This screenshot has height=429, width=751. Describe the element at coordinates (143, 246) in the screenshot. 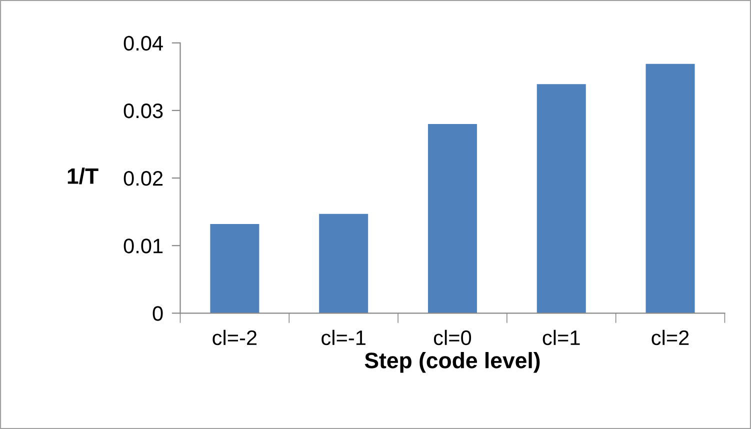

I see `y-tick-label: 0.01` at that location.